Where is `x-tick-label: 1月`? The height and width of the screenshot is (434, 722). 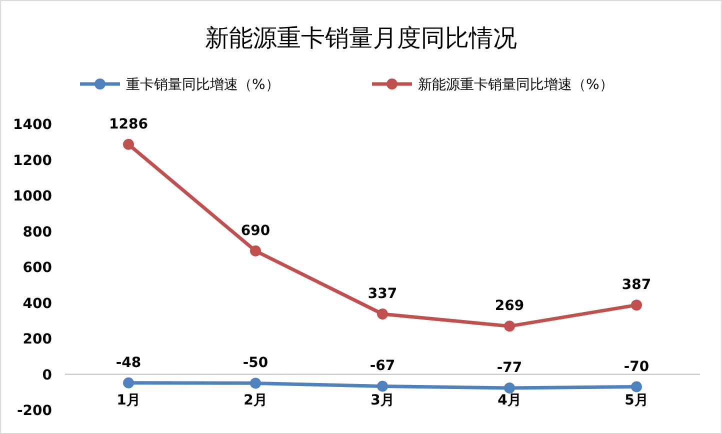
x-tick-label: 1月 is located at coordinates (128, 400).